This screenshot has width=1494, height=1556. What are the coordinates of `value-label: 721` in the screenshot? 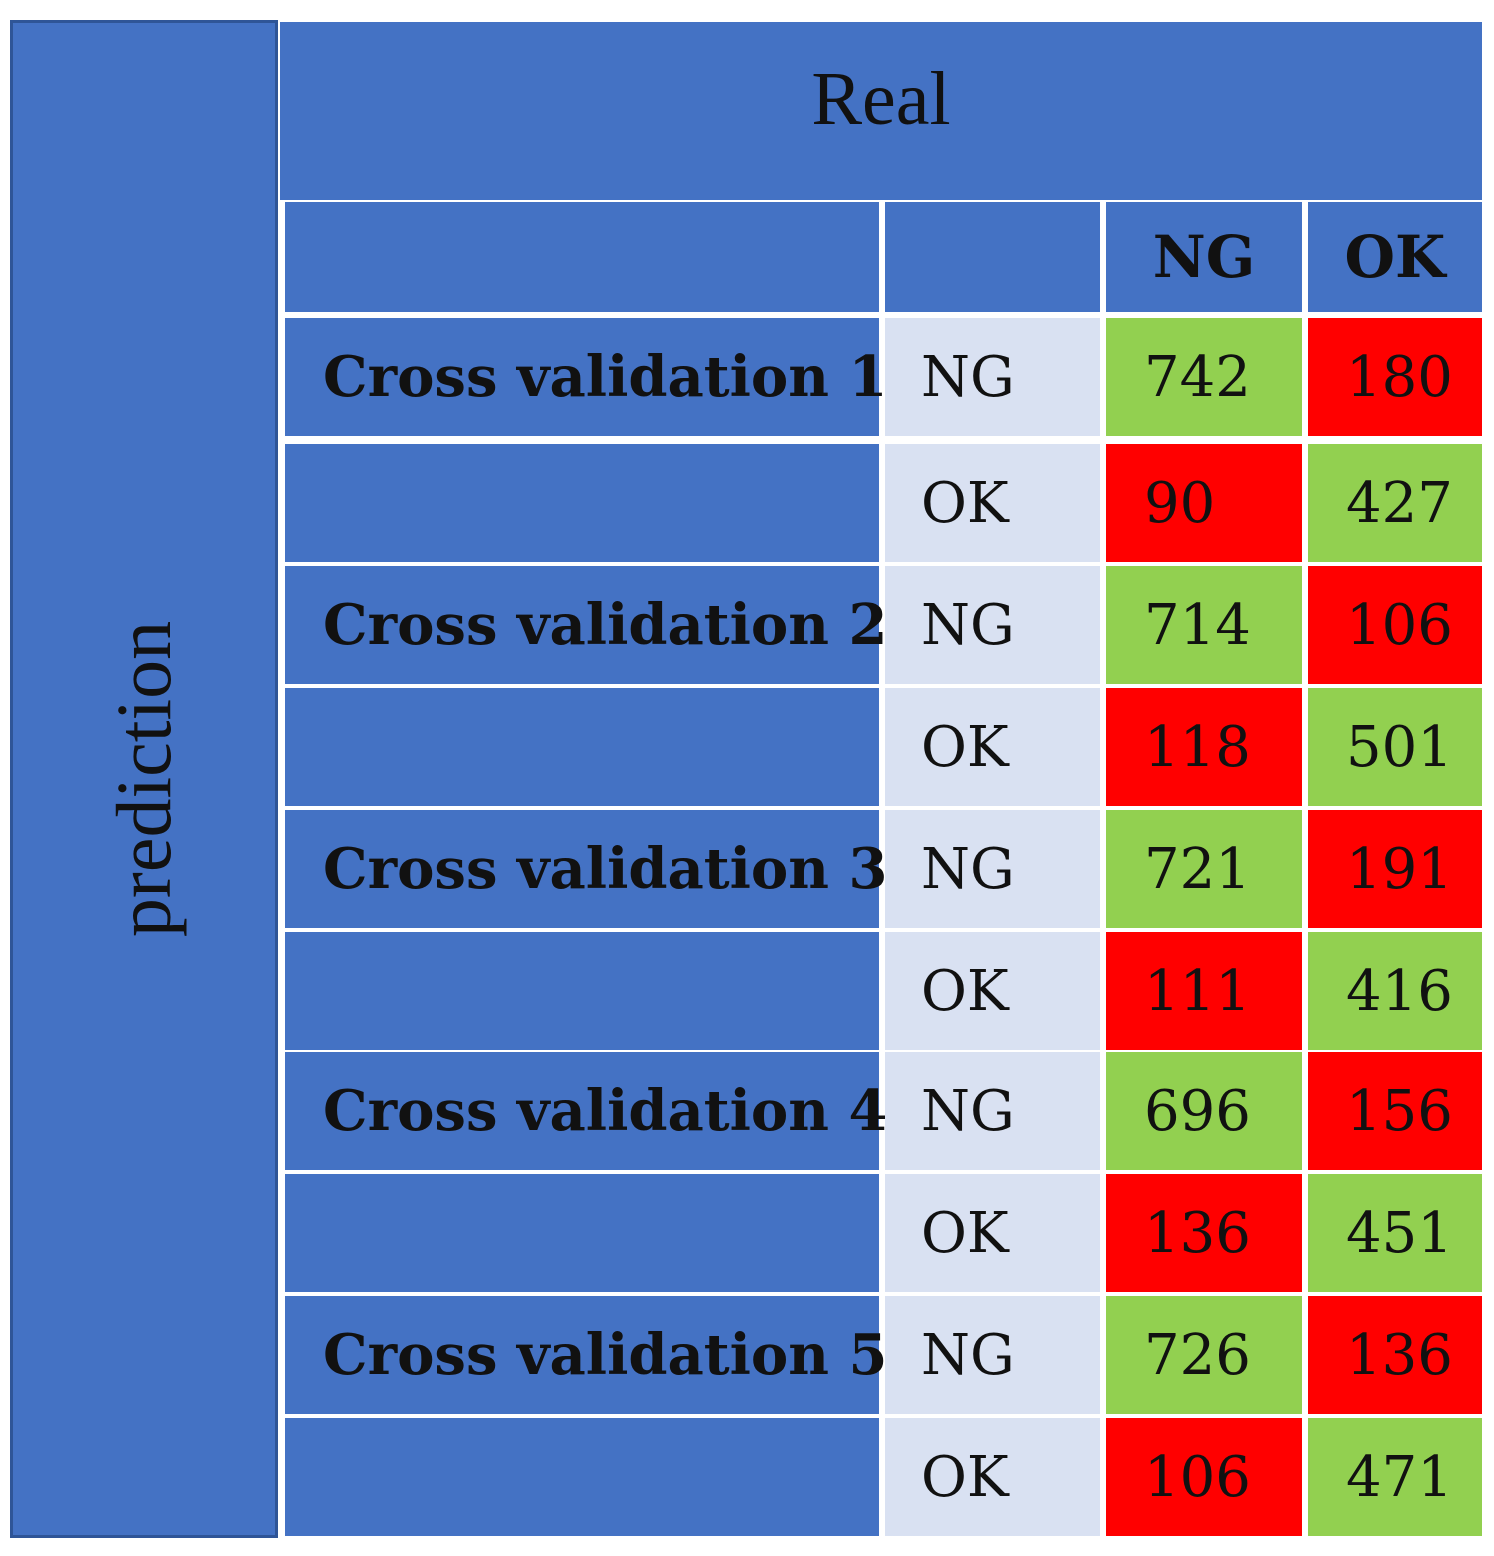 It's located at (1197, 869).